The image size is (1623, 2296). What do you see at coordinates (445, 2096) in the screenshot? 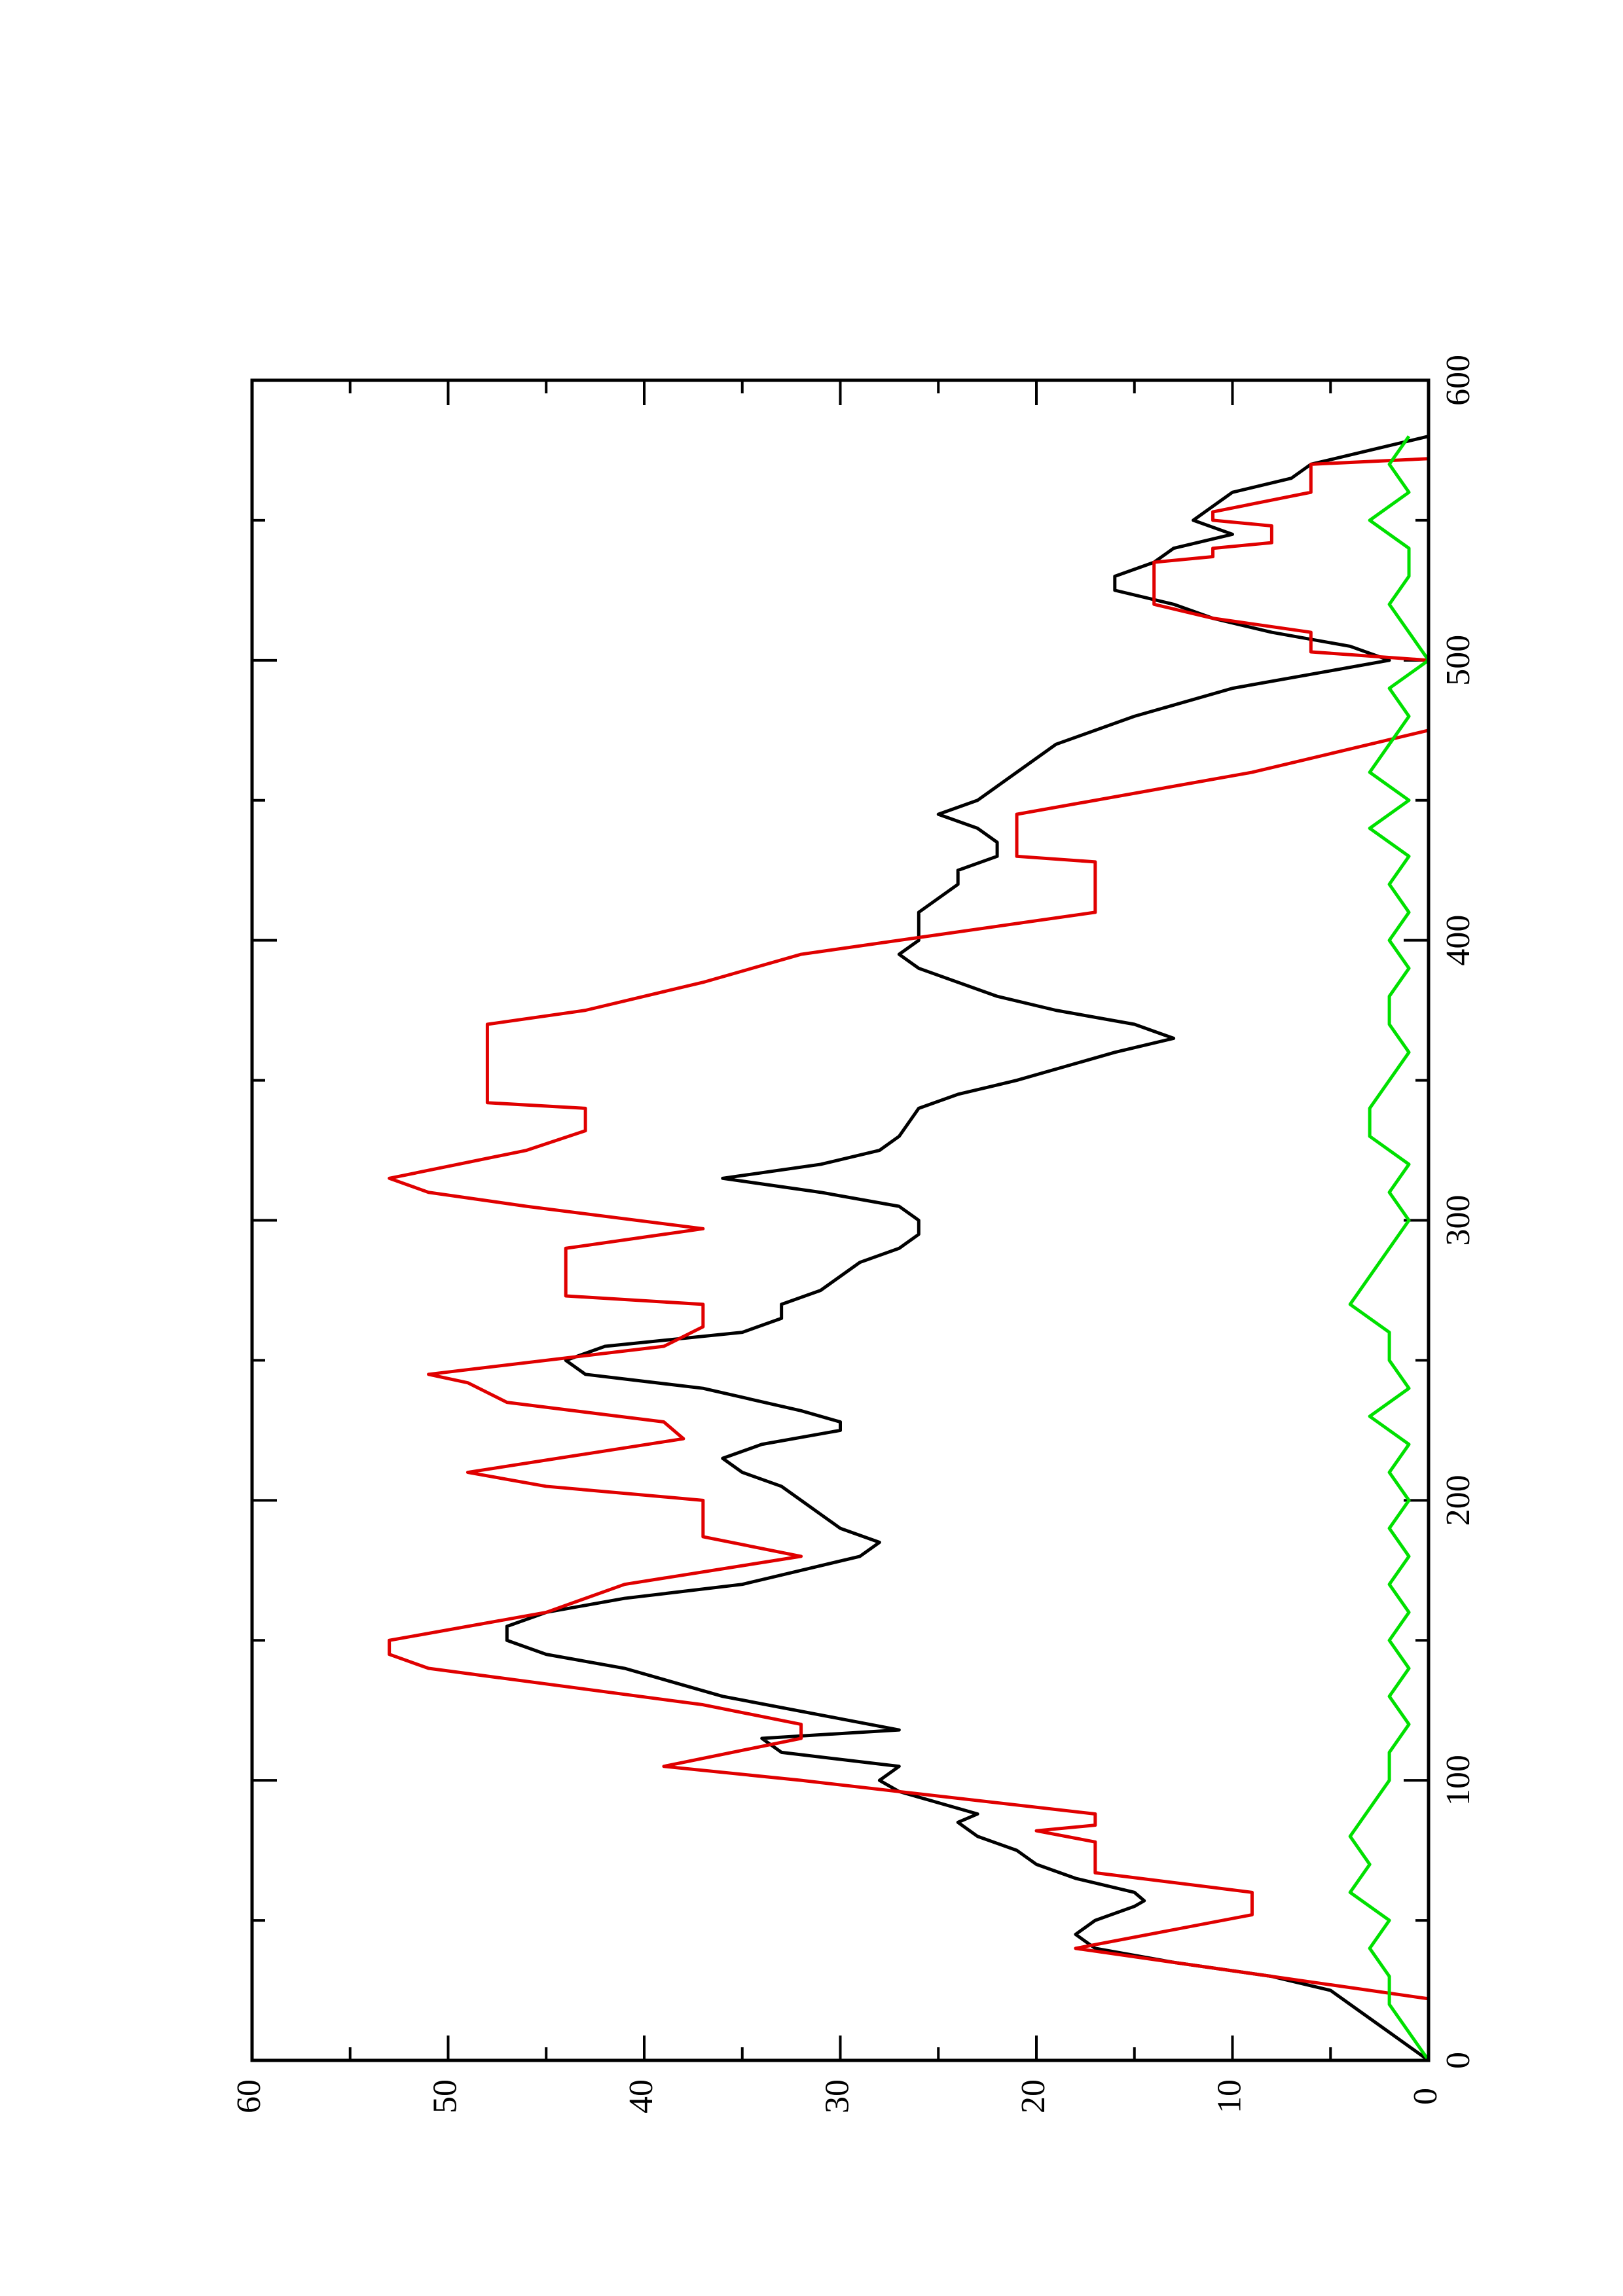
I see `y-tick-label: 50` at bounding box center [445, 2096].